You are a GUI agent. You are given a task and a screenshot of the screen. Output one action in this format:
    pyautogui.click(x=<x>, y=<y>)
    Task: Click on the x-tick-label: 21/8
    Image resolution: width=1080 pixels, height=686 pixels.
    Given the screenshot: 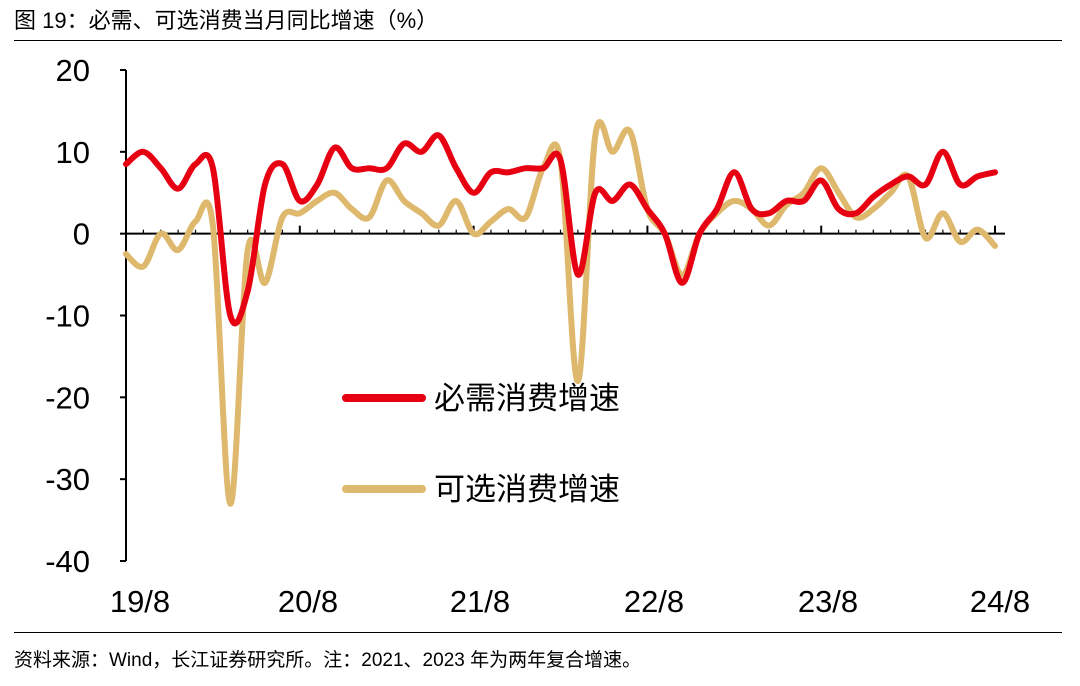 What is the action you would take?
    pyautogui.click(x=480, y=601)
    